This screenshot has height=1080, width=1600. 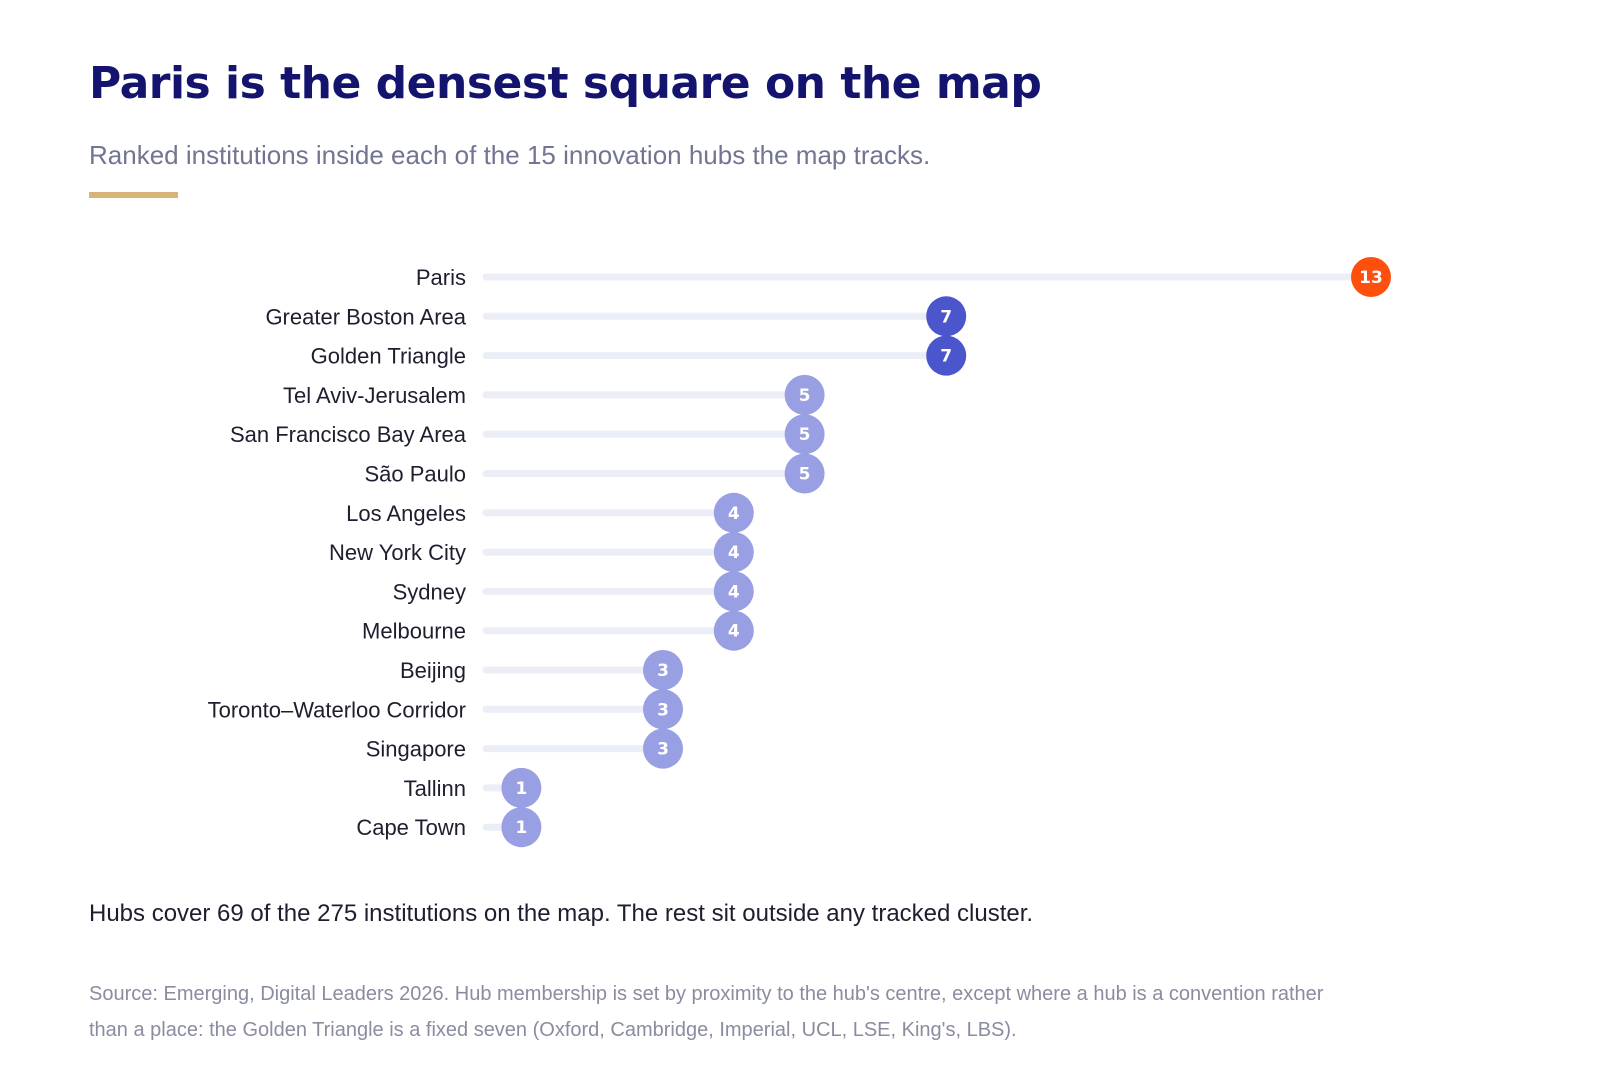 I want to click on category-label-new-york-city: New York City, so click(x=397, y=552).